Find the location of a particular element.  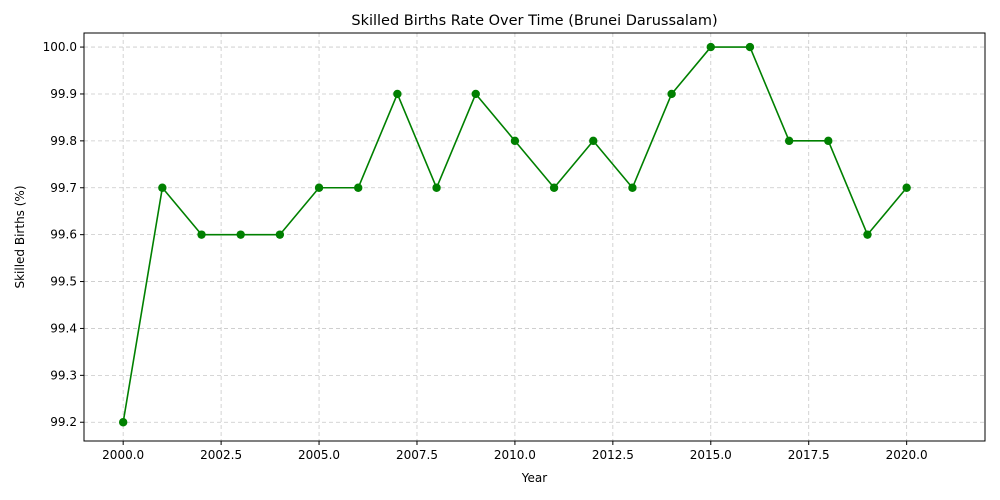

x-tick-label: 2005.0 is located at coordinates (319, 455).